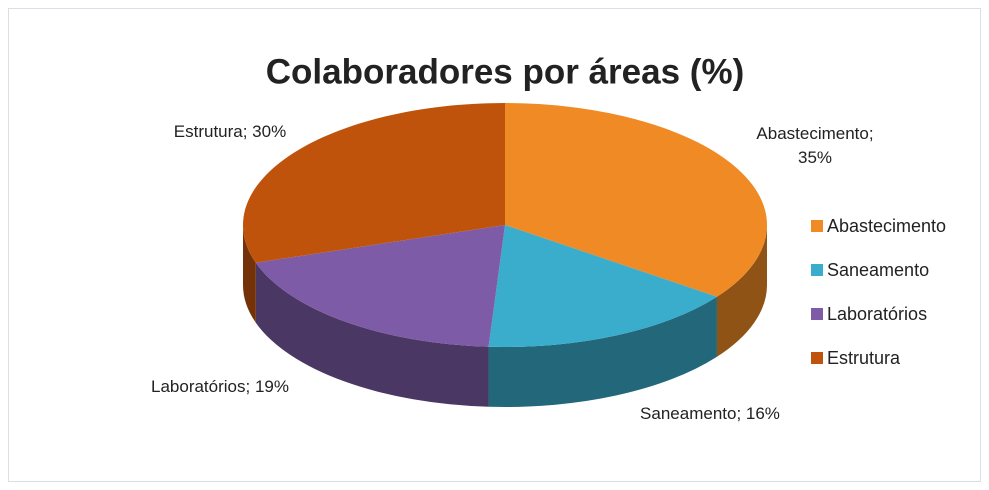 The image size is (989, 490). Describe the element at coordinates (710, 413) in the screenshot. I see `data-label: Saneamento; 16%` at that location.